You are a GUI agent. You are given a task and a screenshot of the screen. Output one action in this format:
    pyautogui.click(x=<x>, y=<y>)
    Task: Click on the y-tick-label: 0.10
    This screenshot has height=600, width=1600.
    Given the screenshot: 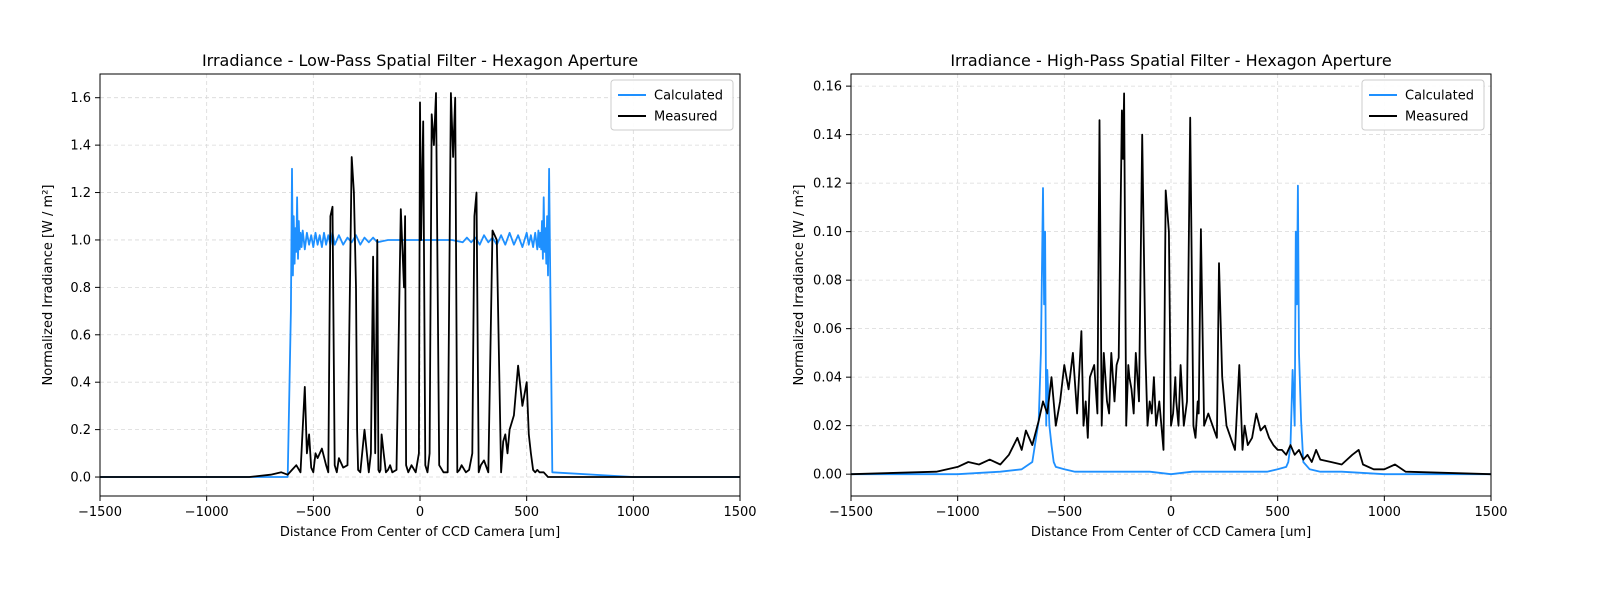 What is the action you would take?
    pyautogui.click(x=827, y=232)
    